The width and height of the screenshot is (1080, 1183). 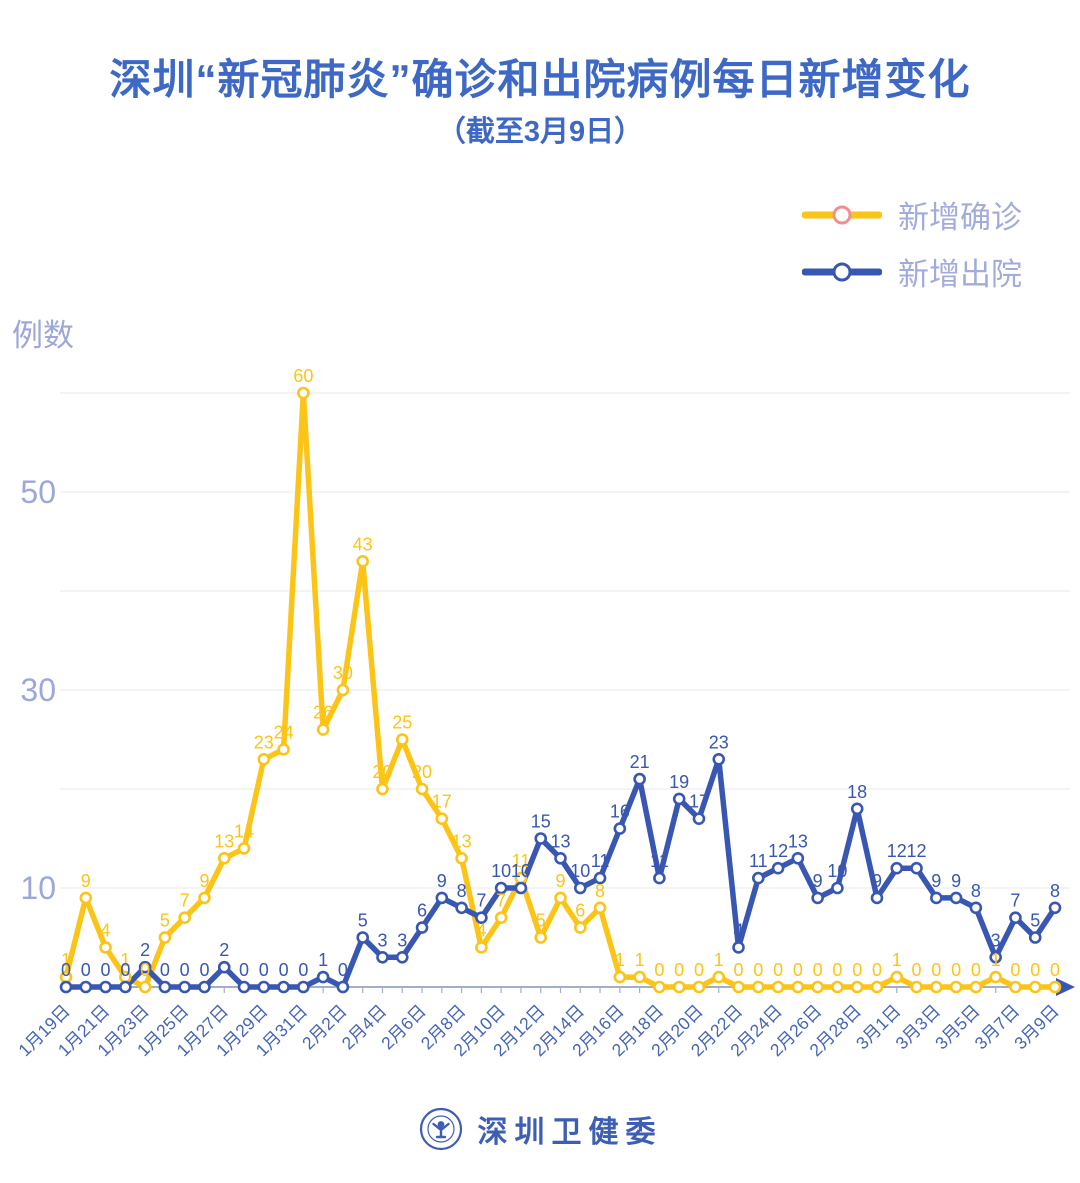 I want to click on point-value-label: 60, so click(x=303, y=376).